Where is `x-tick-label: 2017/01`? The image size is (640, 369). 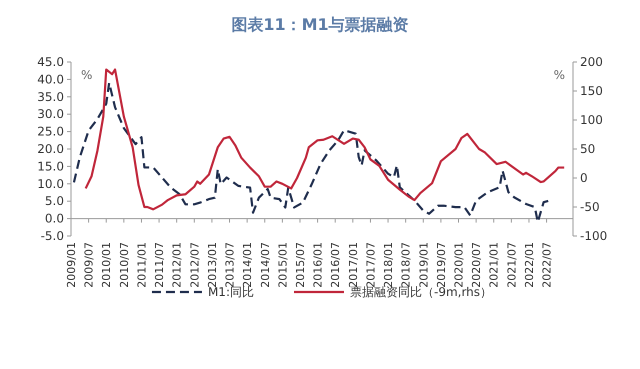
x-tick-label: 2017/01 is located at coordinates (353, 265).